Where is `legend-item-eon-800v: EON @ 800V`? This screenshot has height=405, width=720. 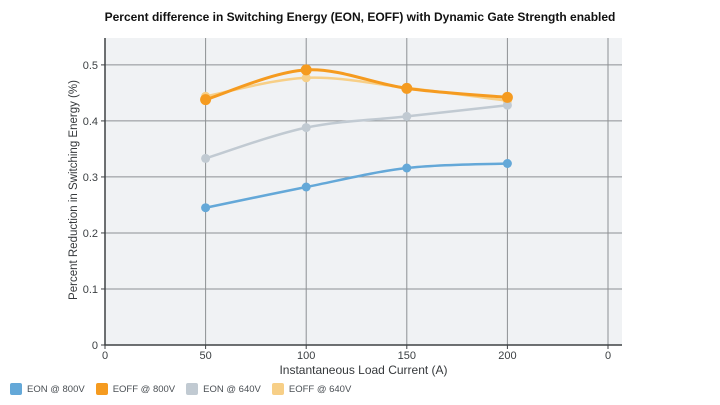 legend-item-eon-800v: EON @ 800V is located at coordinates (47, 389).